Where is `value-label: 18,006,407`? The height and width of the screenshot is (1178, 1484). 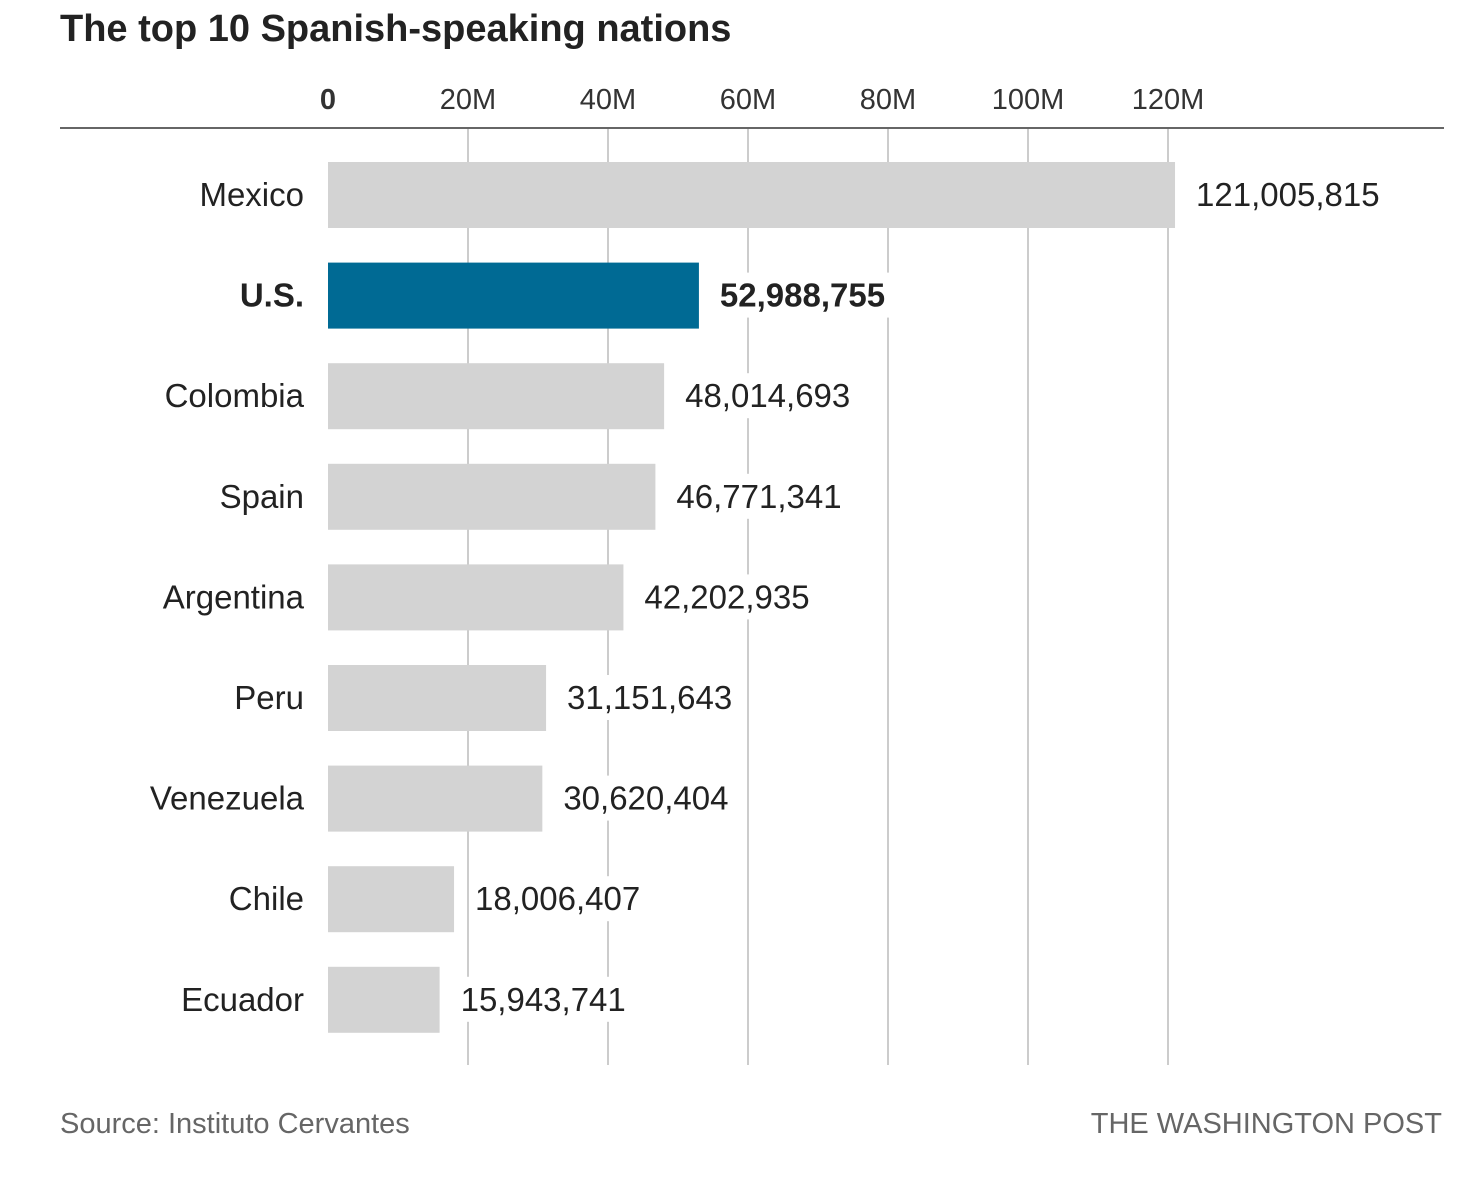 value-label: 18,006,407 is located at coordinates (557, 898).